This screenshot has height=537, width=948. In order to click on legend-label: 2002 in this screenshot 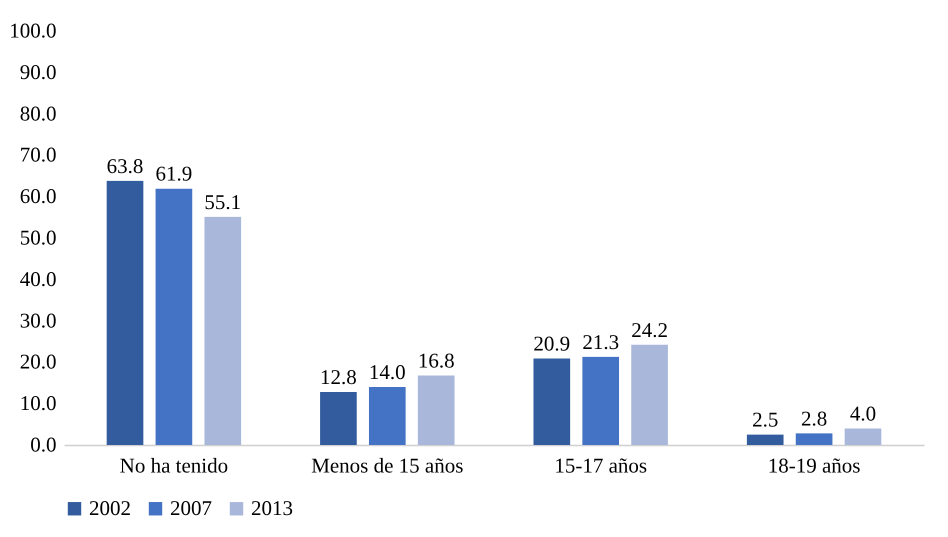, I will do `click(110, 508)`.